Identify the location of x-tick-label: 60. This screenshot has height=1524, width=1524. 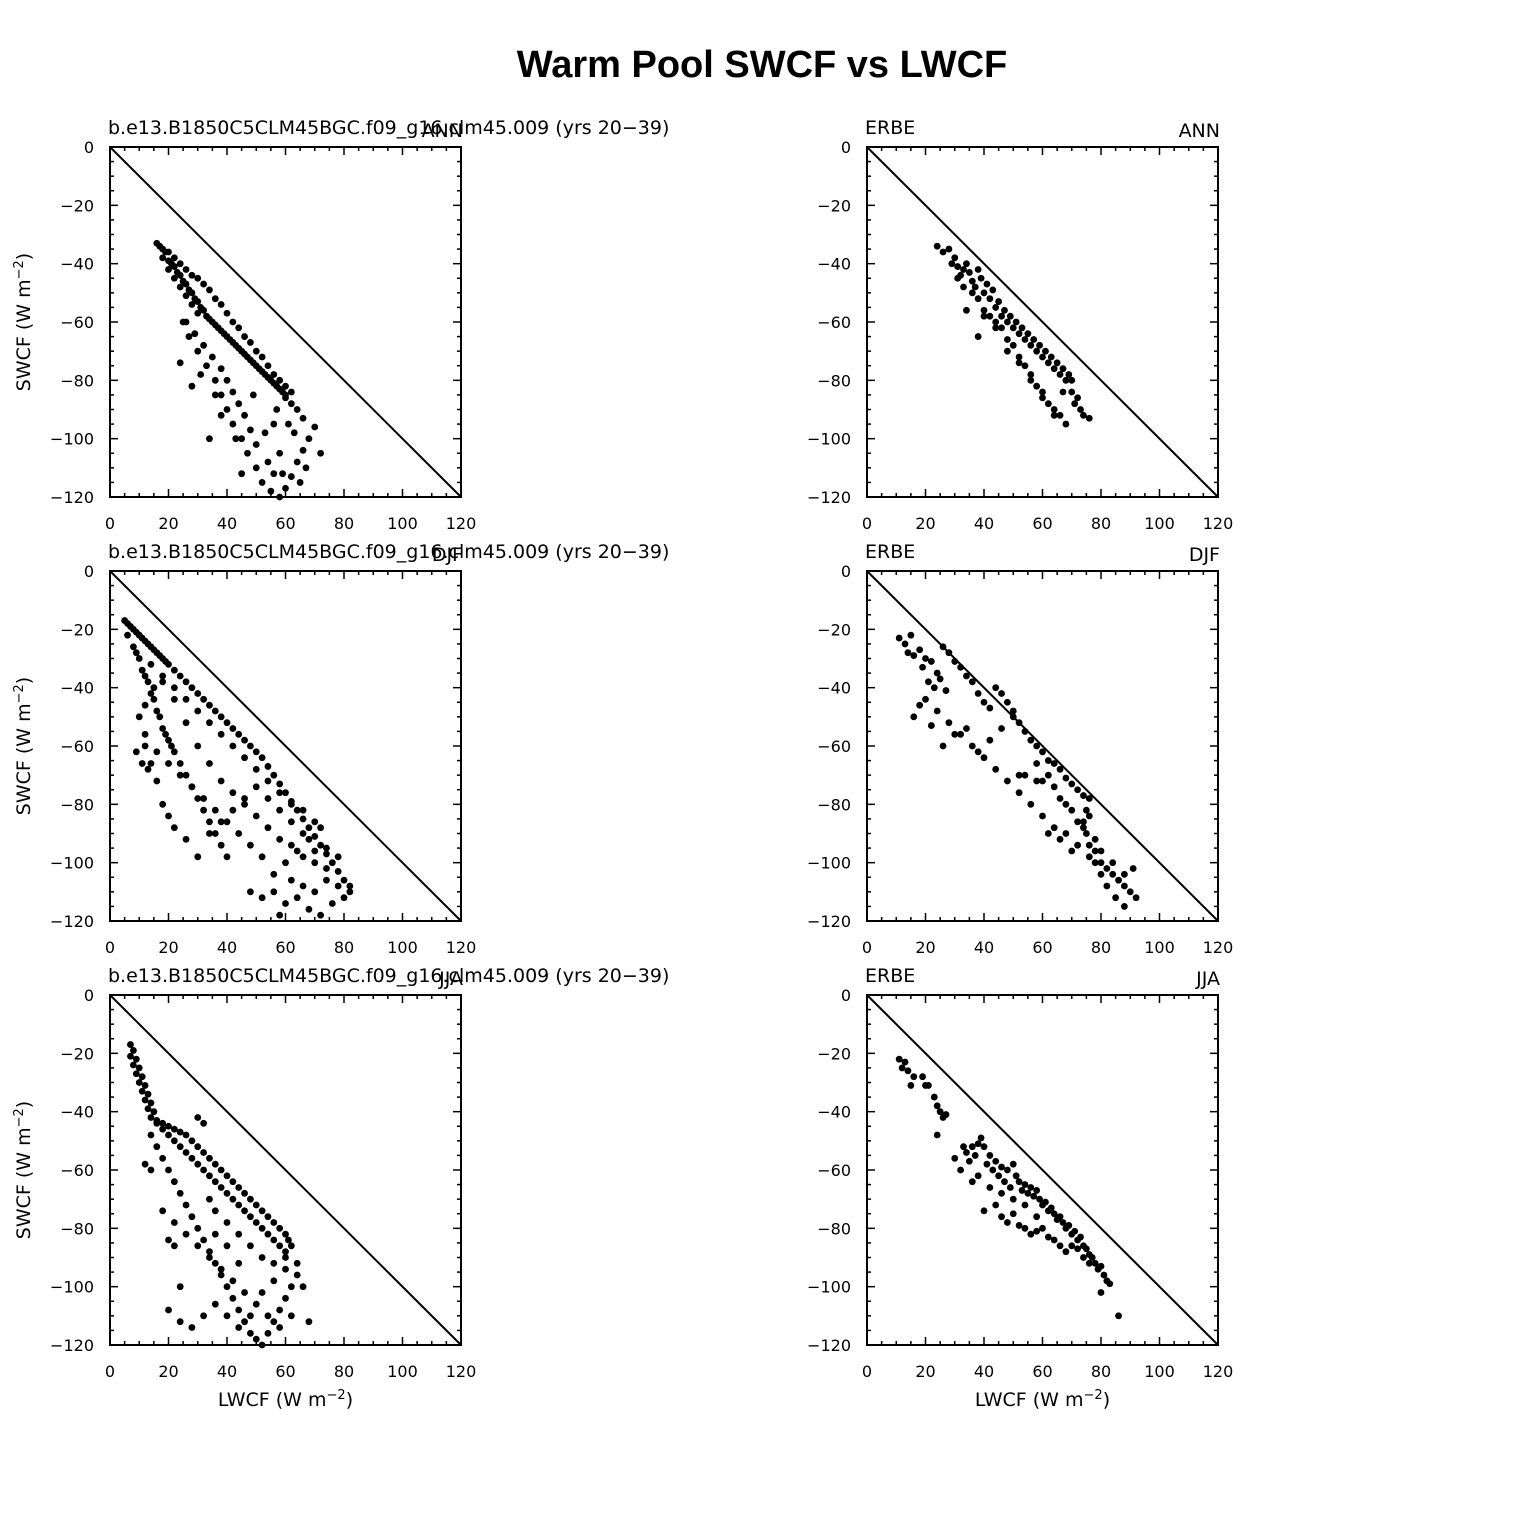
(1042, 947).